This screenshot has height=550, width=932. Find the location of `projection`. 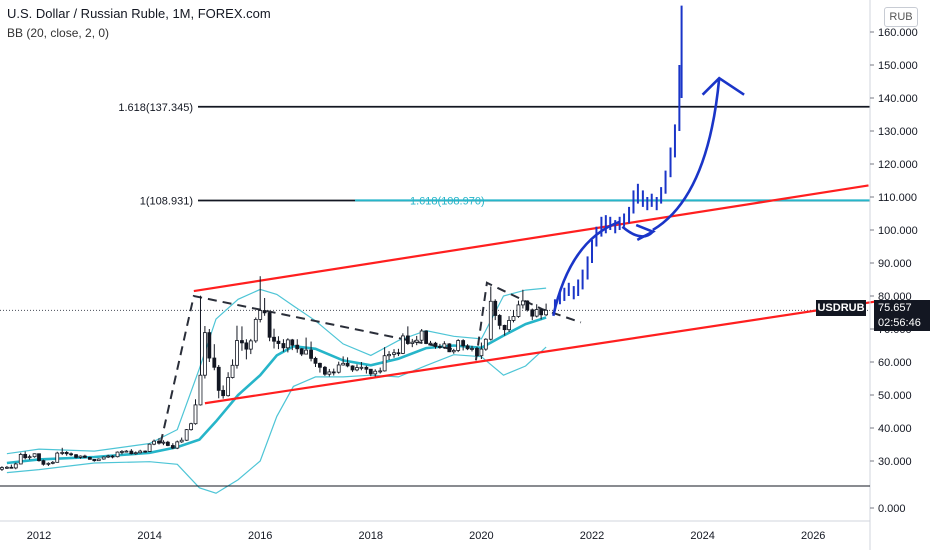

projection is located at coordinates (648, 161).